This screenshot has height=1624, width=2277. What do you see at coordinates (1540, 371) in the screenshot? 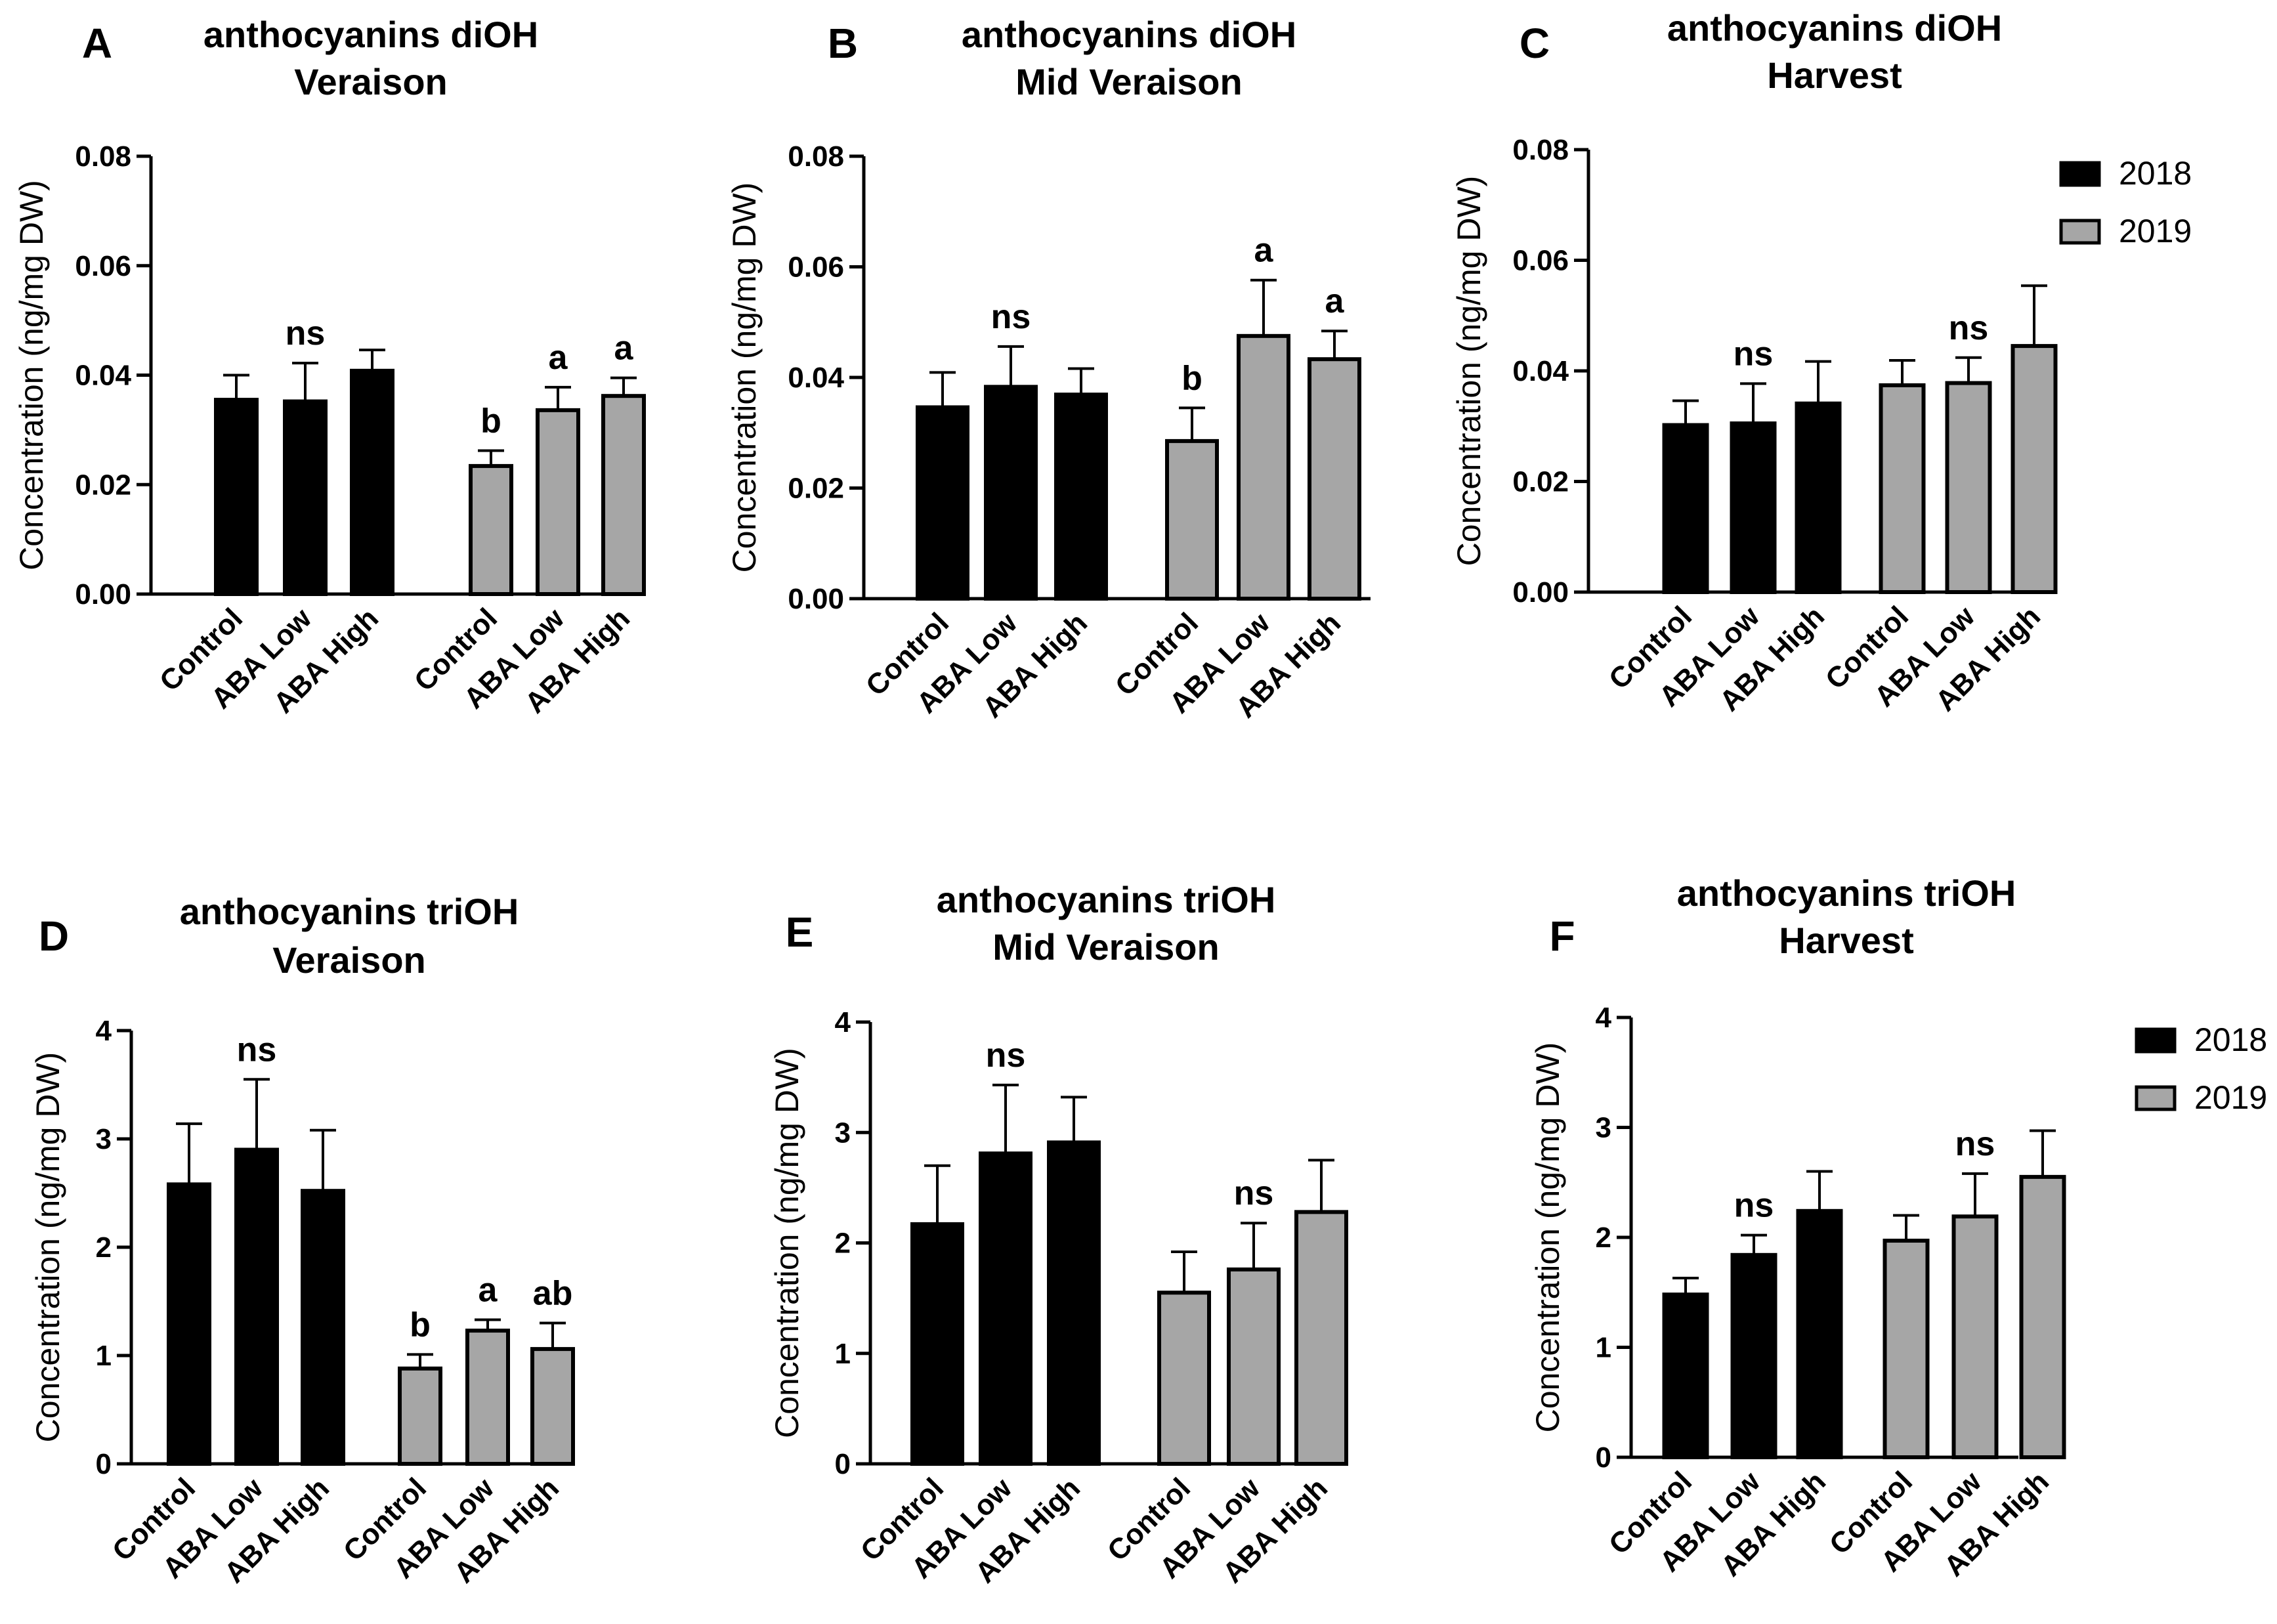
I see `y-tick-label: 0.04` at bounding box center [1540, 371].